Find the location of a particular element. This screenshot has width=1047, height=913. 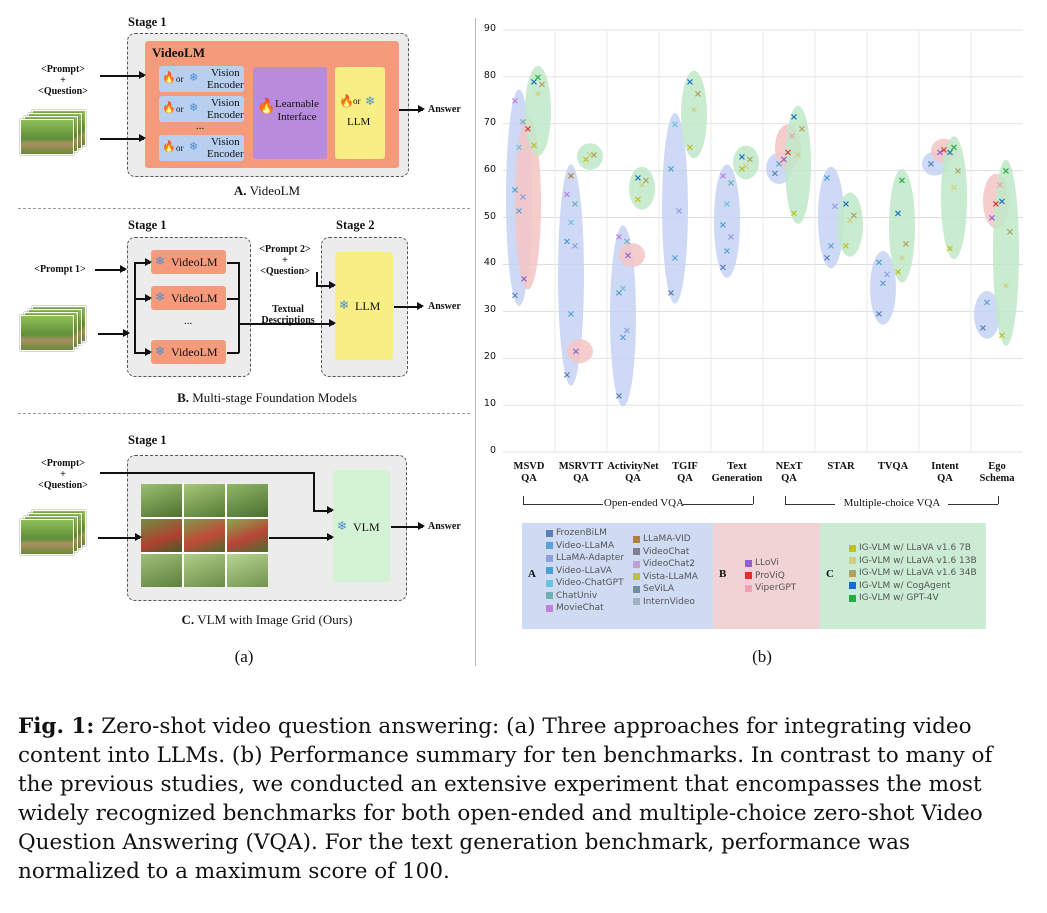

vlm-block: ❄ VLM is located at coordinates (361, 526).